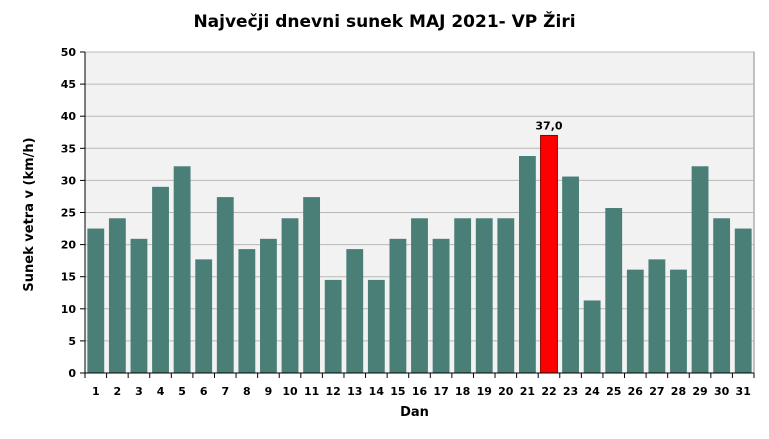  I want to click on y-tick-label: 35, so click(68, 148).